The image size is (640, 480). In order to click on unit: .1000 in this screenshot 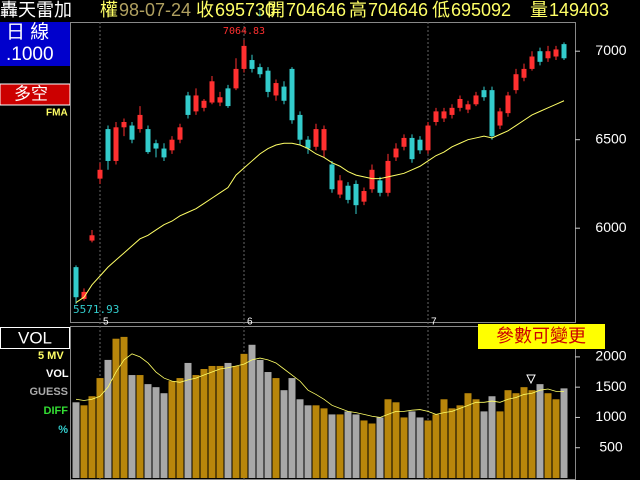, I will do `click(30, 54)`.